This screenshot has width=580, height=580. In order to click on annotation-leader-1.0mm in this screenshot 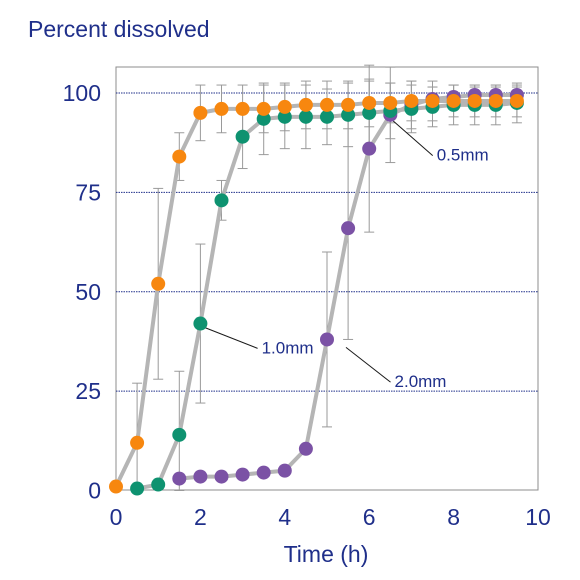, I will do `click(231, 338)`.